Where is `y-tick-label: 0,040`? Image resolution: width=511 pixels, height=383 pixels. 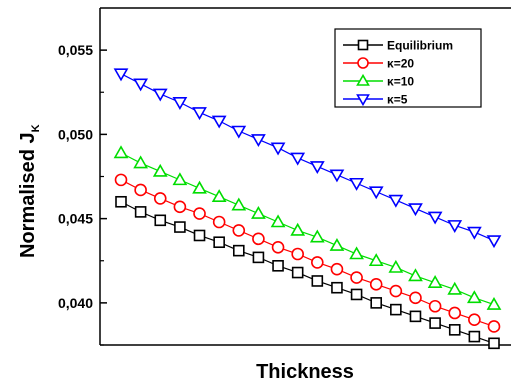
y-tick-label: 0,040 is located at coordinates (75, 303).